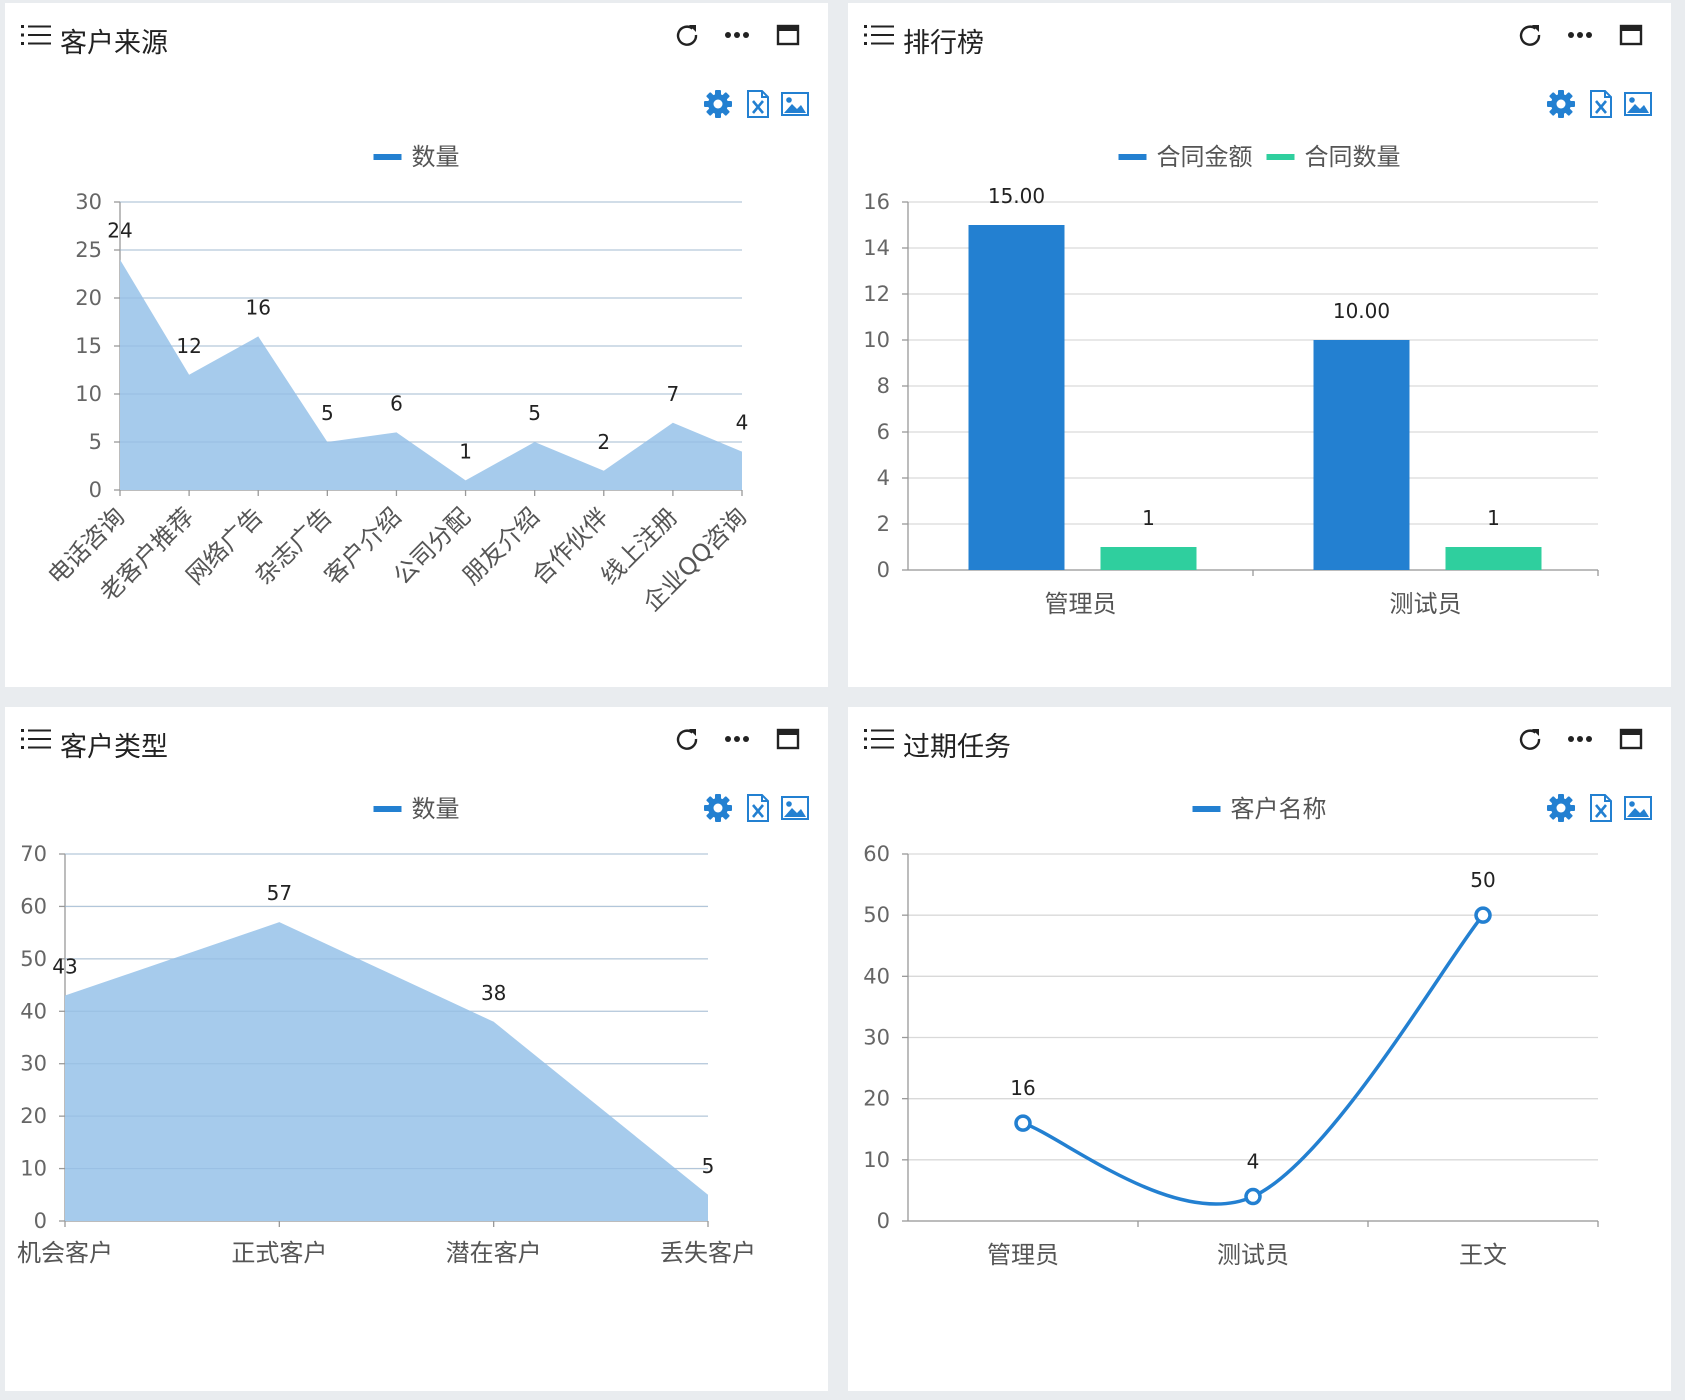 The width and height of the screenshot is (1685, 1400). I want to click on data-label: 7, so click(673, 394).